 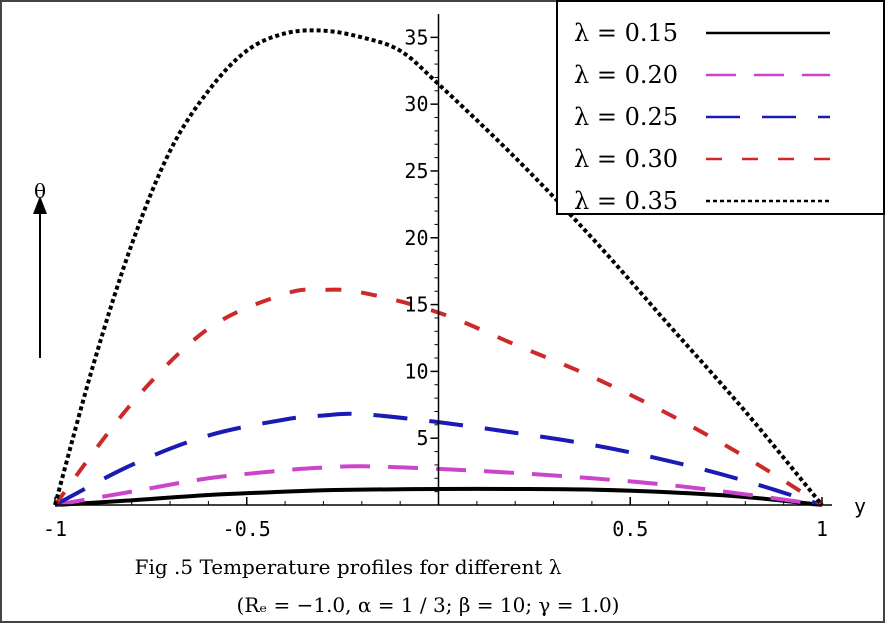 What do you see at coordinates (626, 159) in the screenshot?
I see `legend-label-4: λ = 0.30` at bounding box center [626, 159].